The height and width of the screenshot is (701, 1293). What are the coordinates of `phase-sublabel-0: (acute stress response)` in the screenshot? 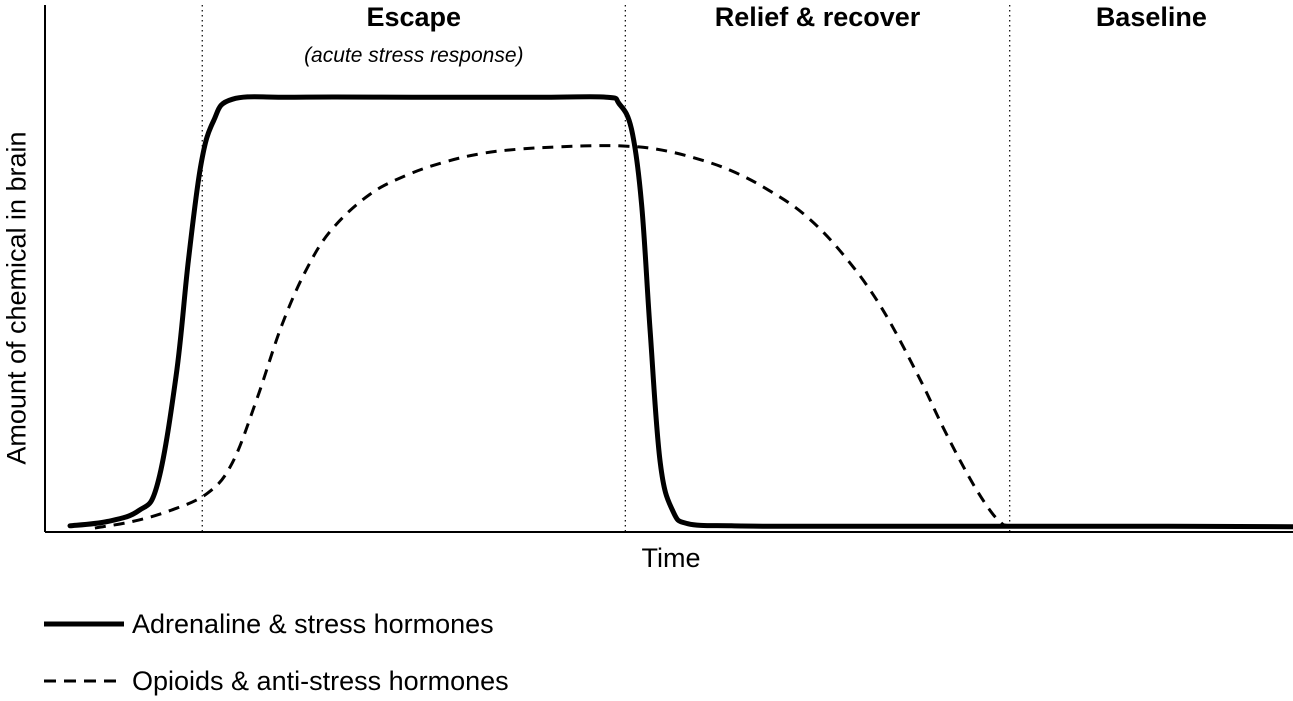 It's located at (414, 55).